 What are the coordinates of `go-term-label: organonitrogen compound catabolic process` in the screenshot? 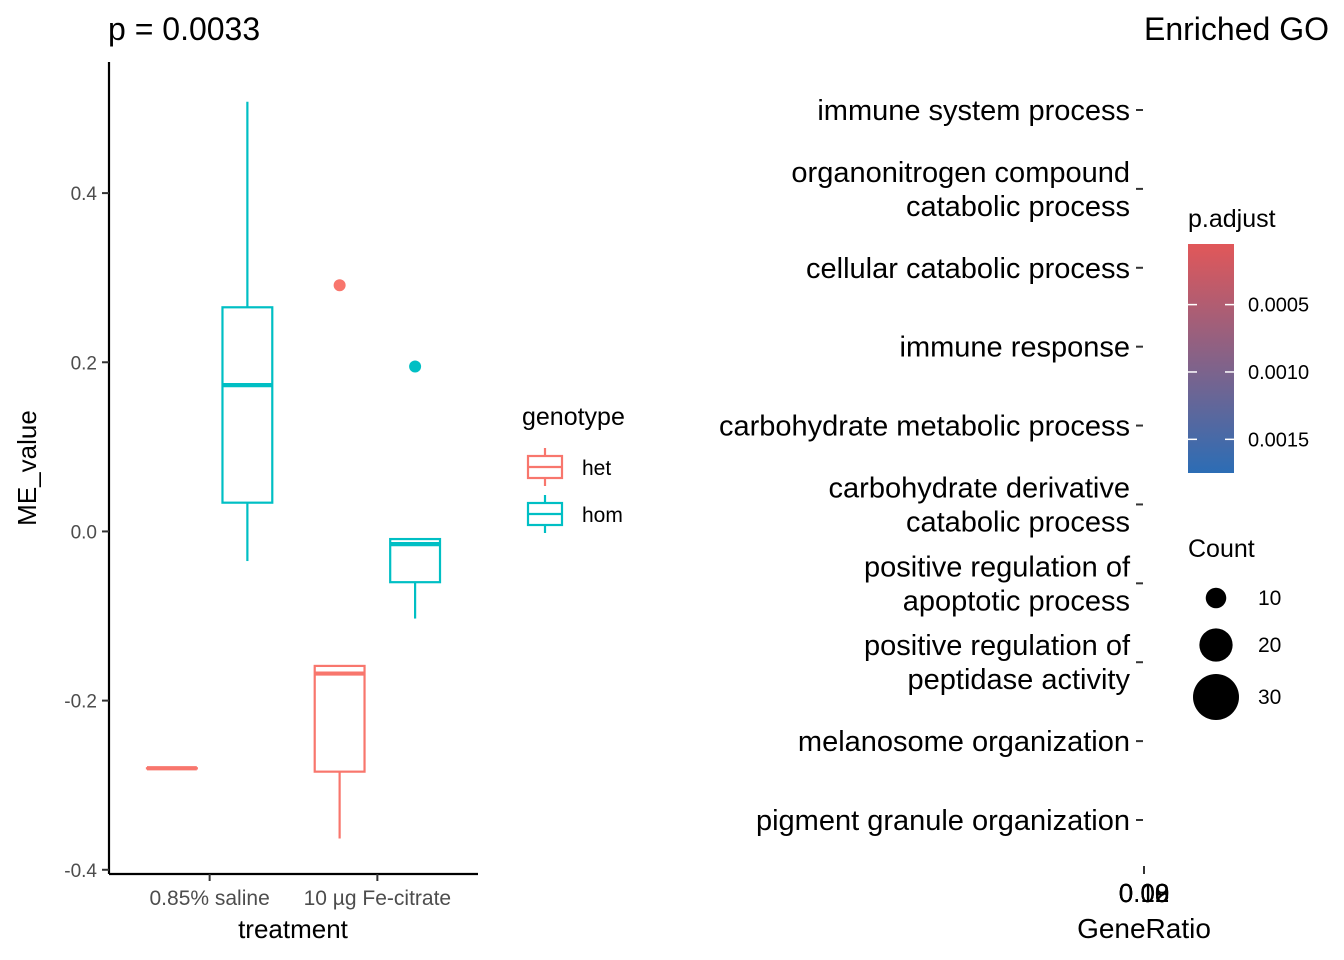 It's located at (960, 190).